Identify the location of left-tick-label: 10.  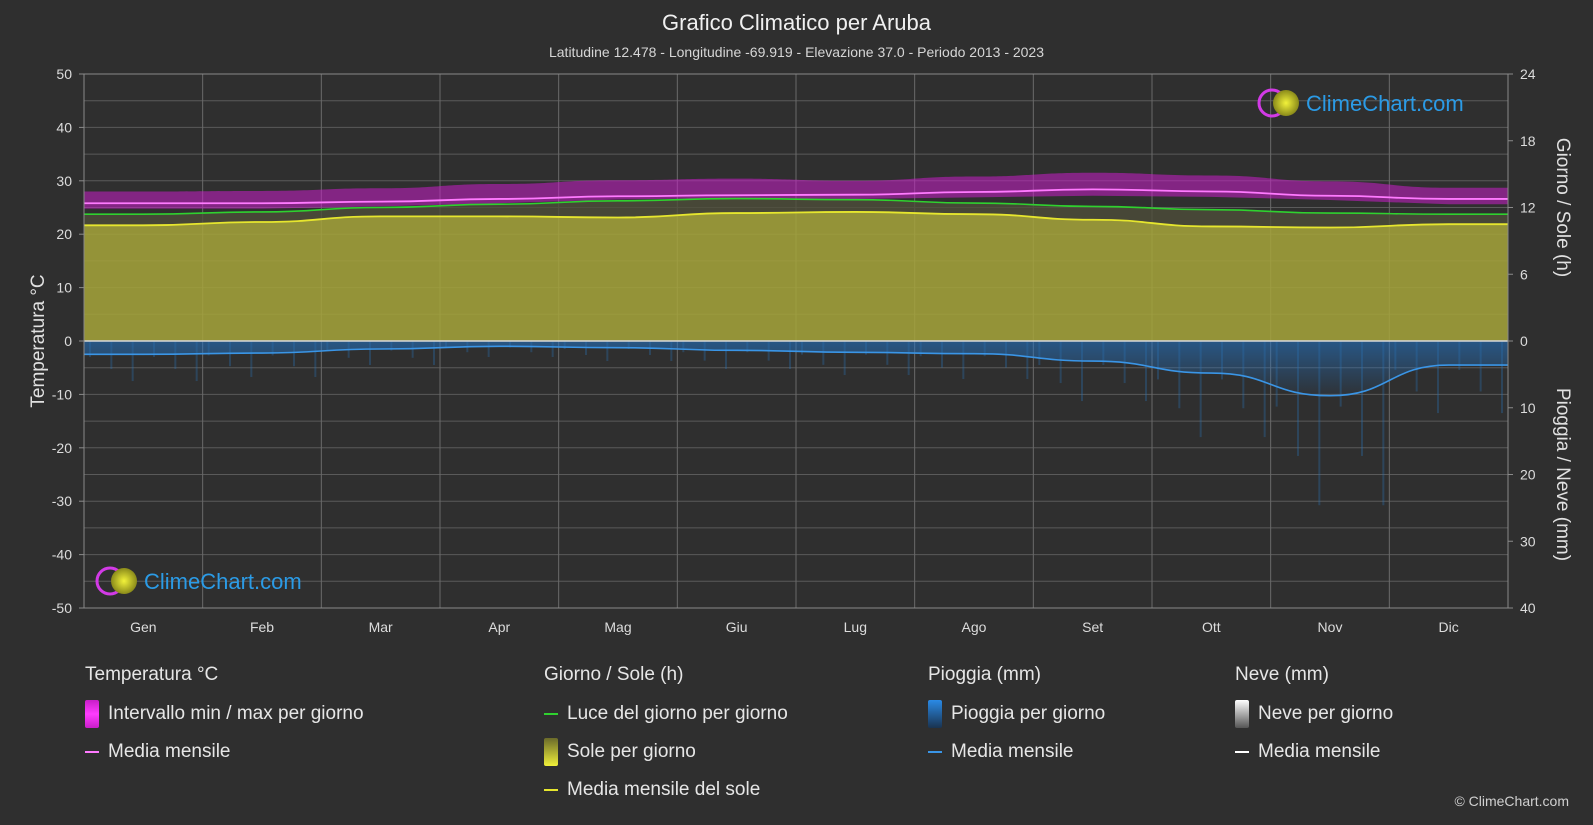
(64, 288).